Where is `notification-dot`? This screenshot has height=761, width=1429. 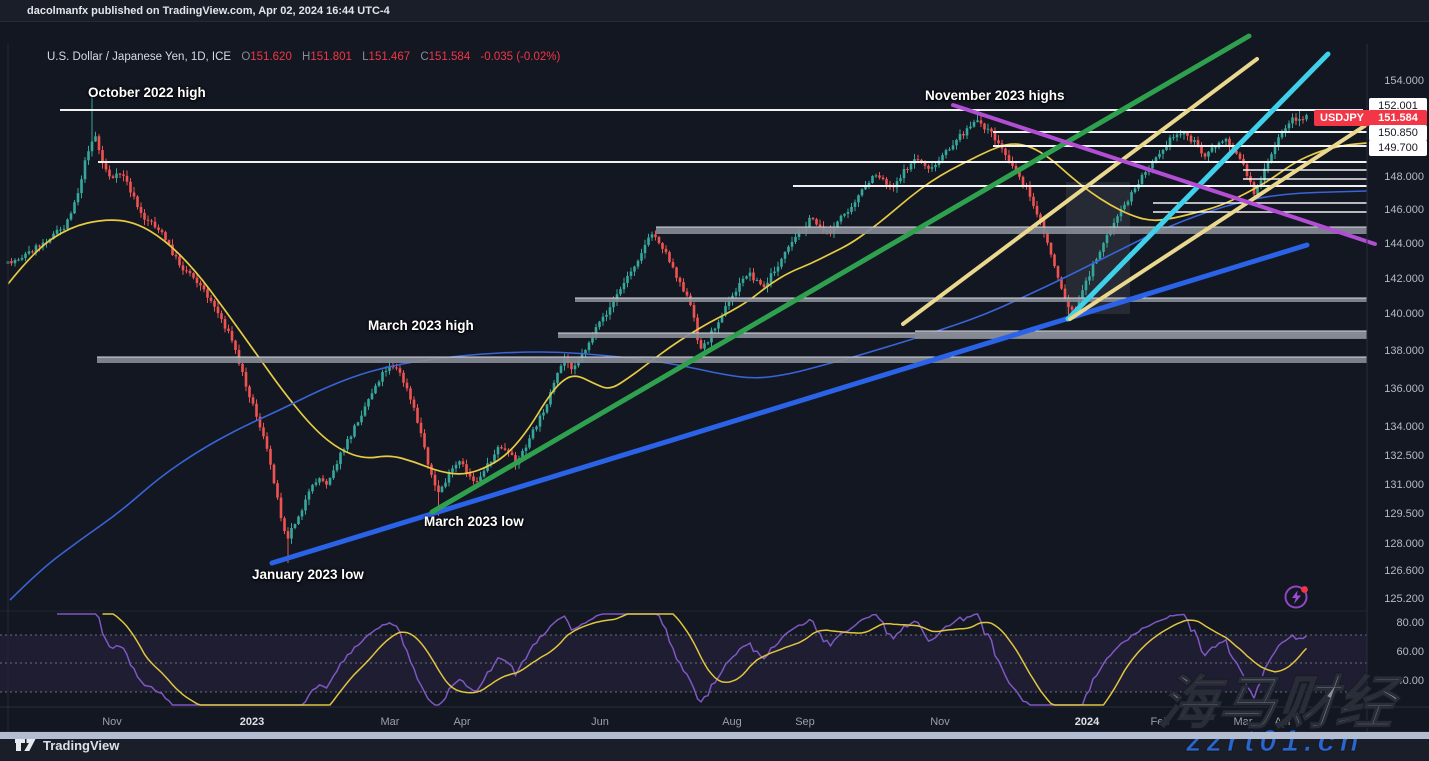 notification-dot is located at coordinates (1304, 589).